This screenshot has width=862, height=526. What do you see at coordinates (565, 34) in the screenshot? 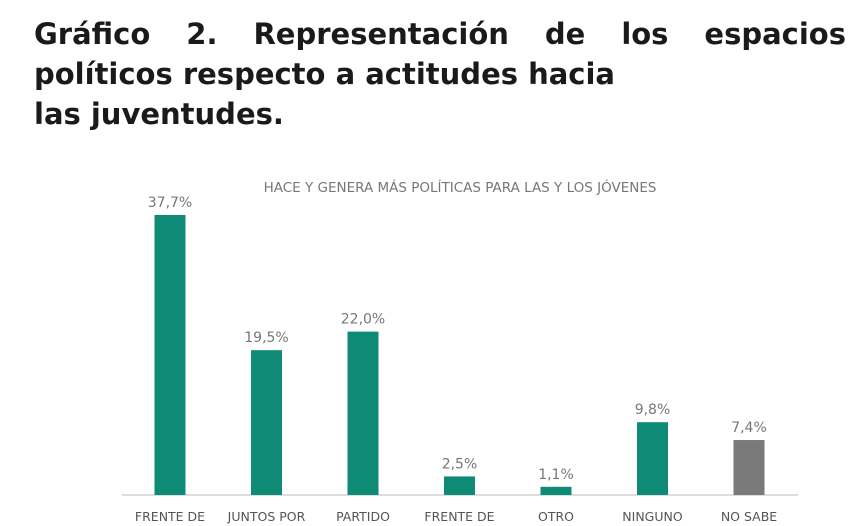
I see `title-word: de` at bounding box center [565, 34].